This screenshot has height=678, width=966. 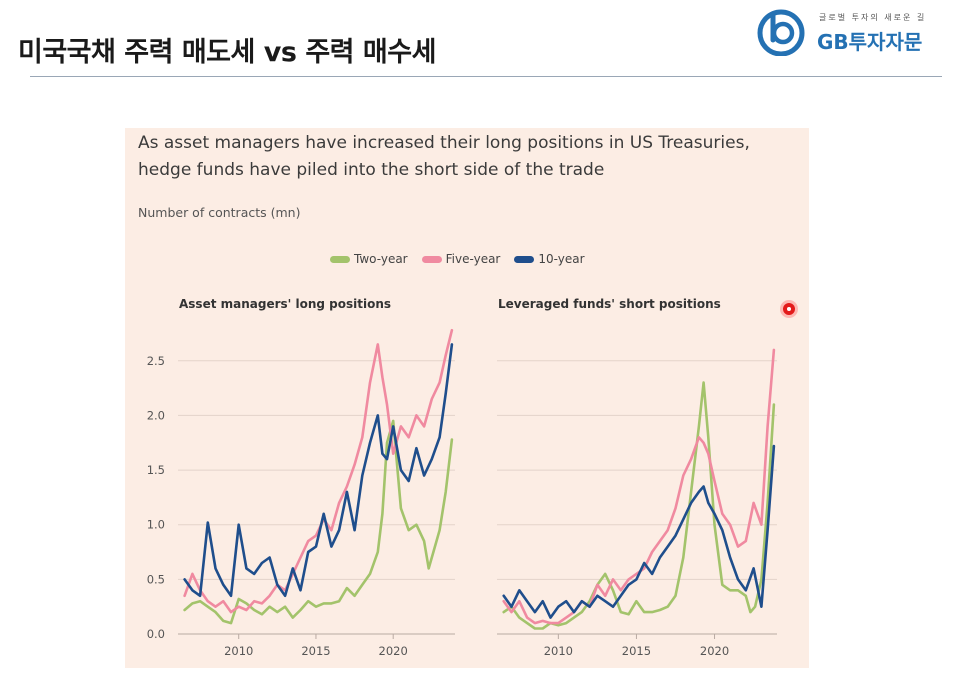 I want to click on y-tick-label: 0.5, so click(x=156, y=579).